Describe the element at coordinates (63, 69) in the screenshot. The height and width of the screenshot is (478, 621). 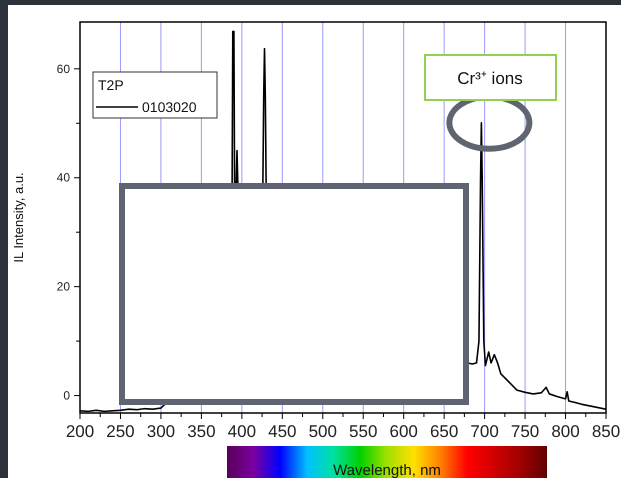
I see `y-tick-label: 60` at that location.